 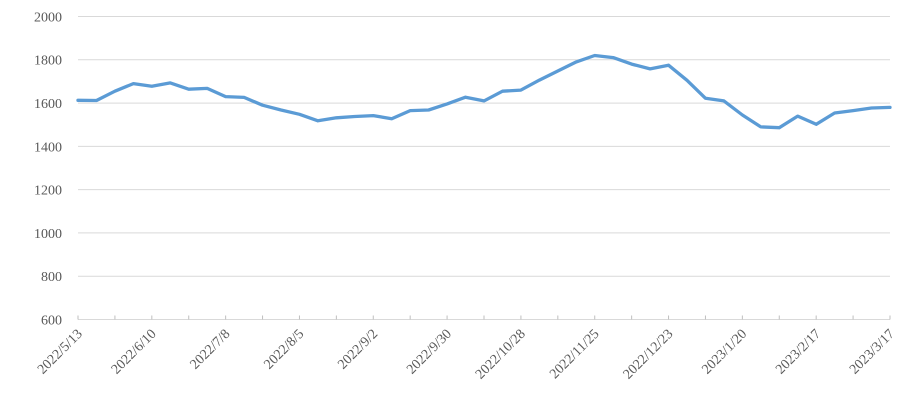 What do you see at coordinates (48, 104) in the screenshot?
I see `y-axis-tick-label: 1600` at bounding box center [48, 104].